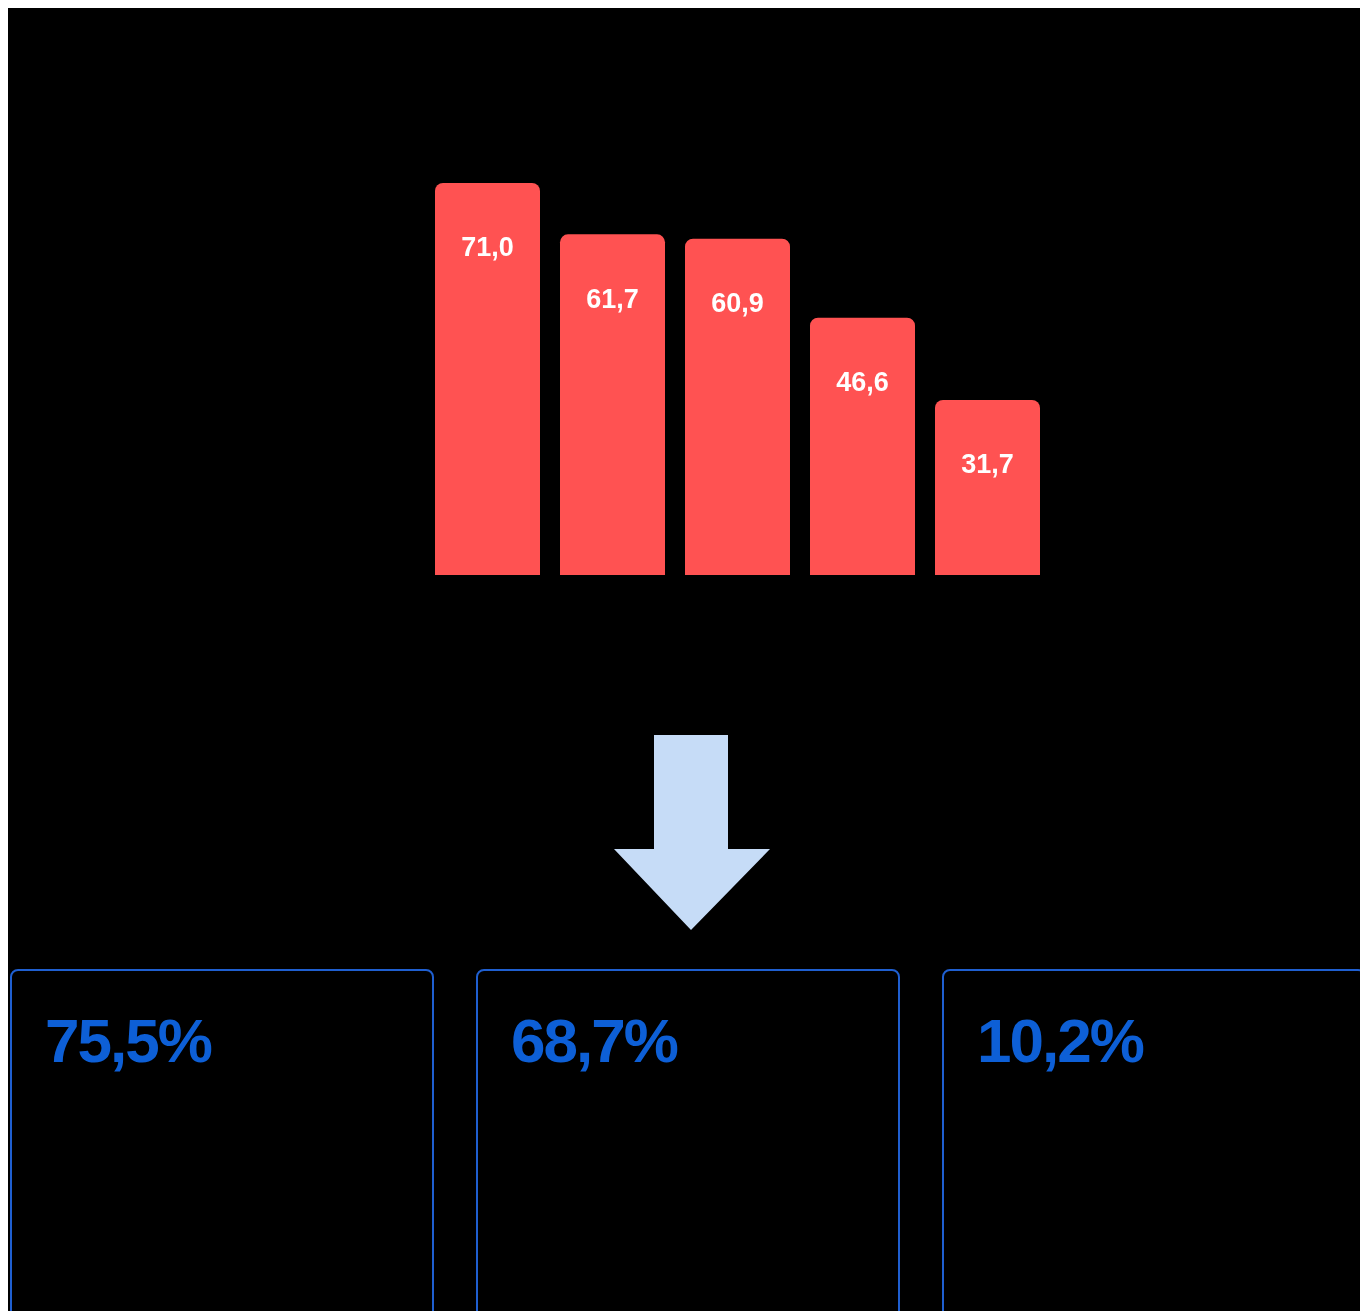 The height and width of the screenshot is (1311, 1360). Describe the element at coordinates (862, 382) in the screenshot. I see `data-label: 46,6` at that location.